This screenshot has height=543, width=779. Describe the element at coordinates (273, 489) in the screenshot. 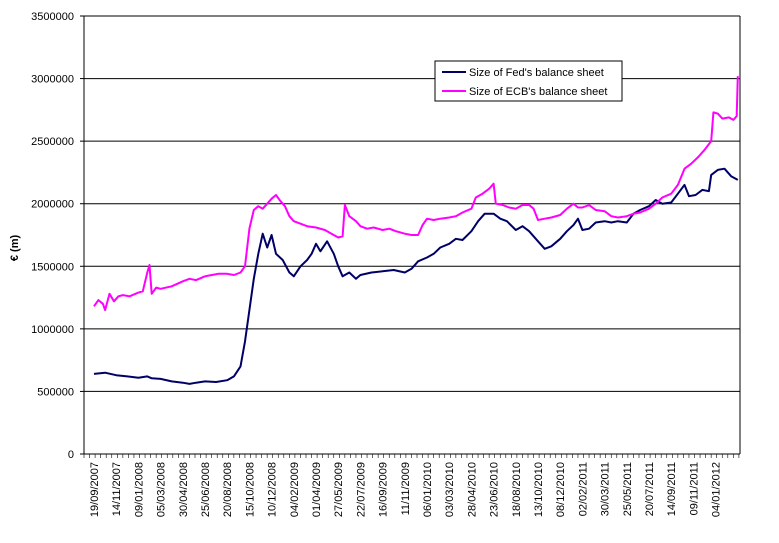

I see `x-tick-label-8: 10/12/2008` at that location.